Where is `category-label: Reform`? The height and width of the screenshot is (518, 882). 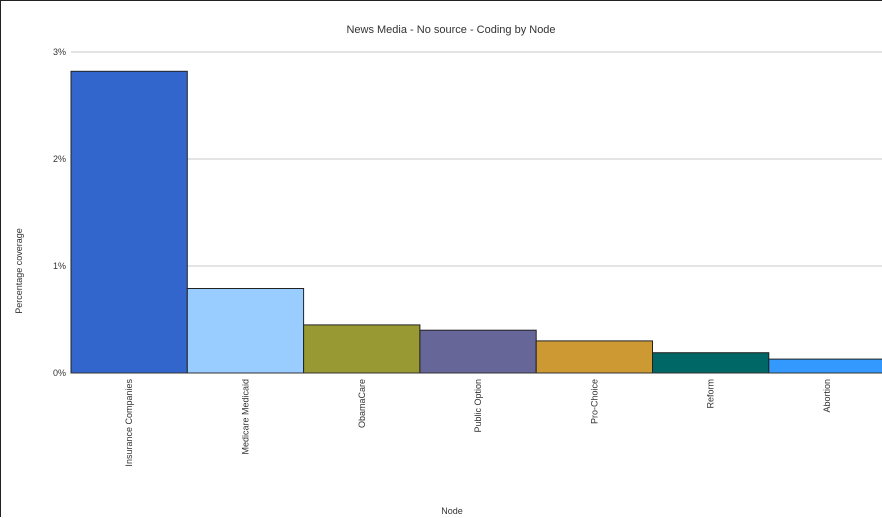
category-label: Reform is located at coordinates (711, 394).